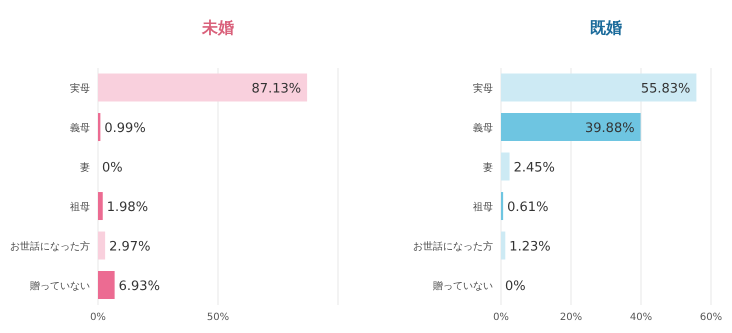  Describe the element at coordinates (527, 207) in the screenshot. I see `data-label: 0.61%` at that location.